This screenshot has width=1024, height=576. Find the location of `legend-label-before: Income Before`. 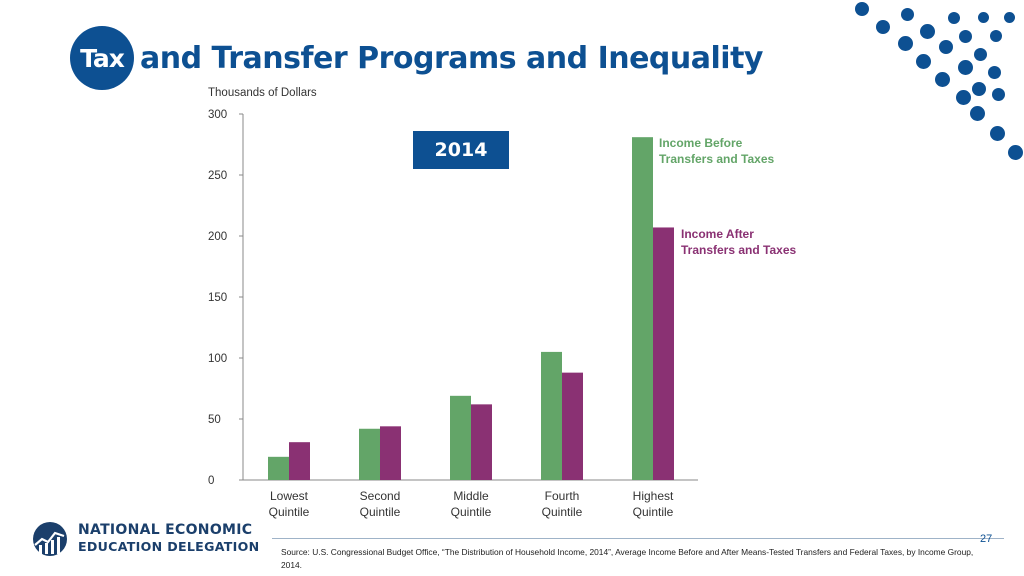

legend-label-before: Income Before is located at coordinates (701, 143).